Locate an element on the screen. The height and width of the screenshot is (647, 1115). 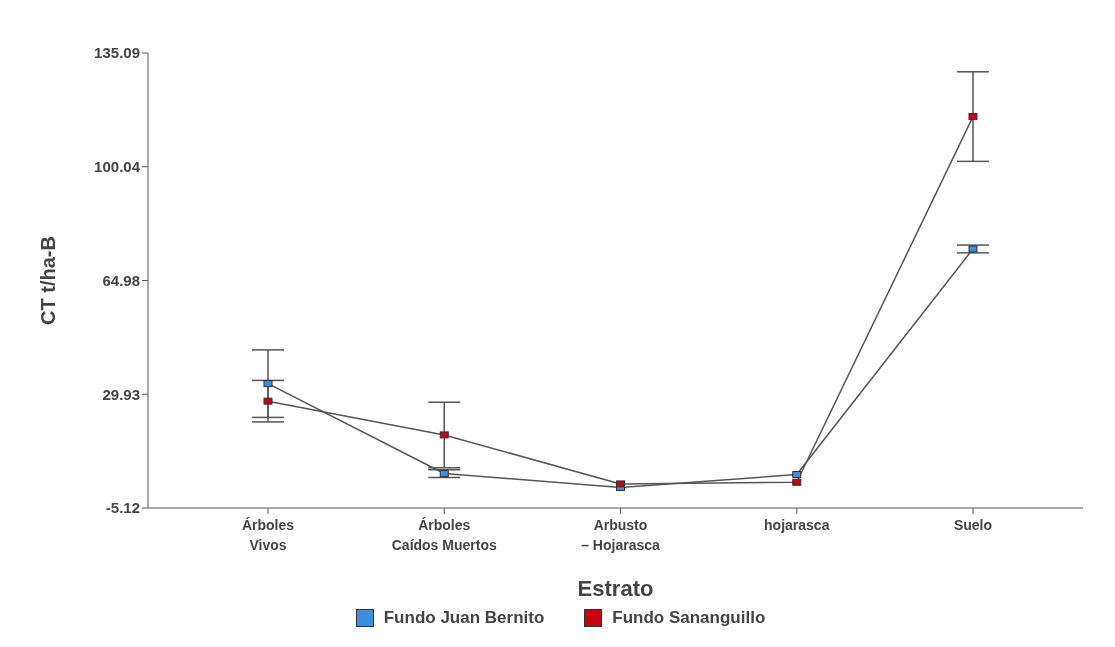
x-tick-label: Arbusto – Hojarasca is located at coordinates (621, 535).